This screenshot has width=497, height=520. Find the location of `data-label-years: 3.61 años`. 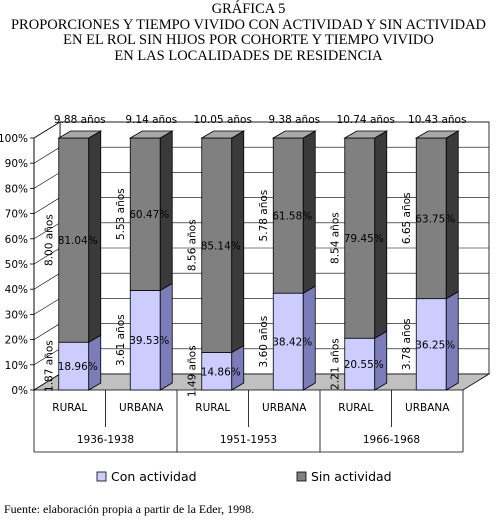

data-label-years: 3.61 años is located at coordinates (121, 340).